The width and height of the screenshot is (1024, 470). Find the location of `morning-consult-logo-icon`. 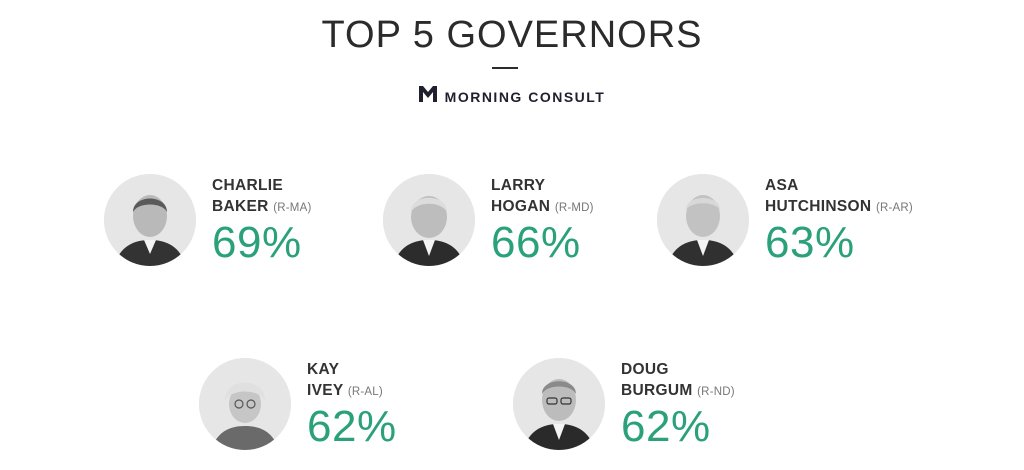

morning-consult-logo-icon is located at coordinates (427, 96).